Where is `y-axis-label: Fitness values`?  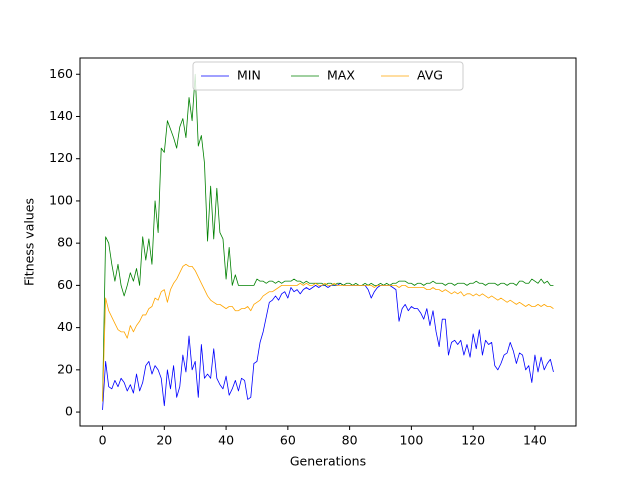
y-axis-label: Fitness values is located at coordinates (29, 242).